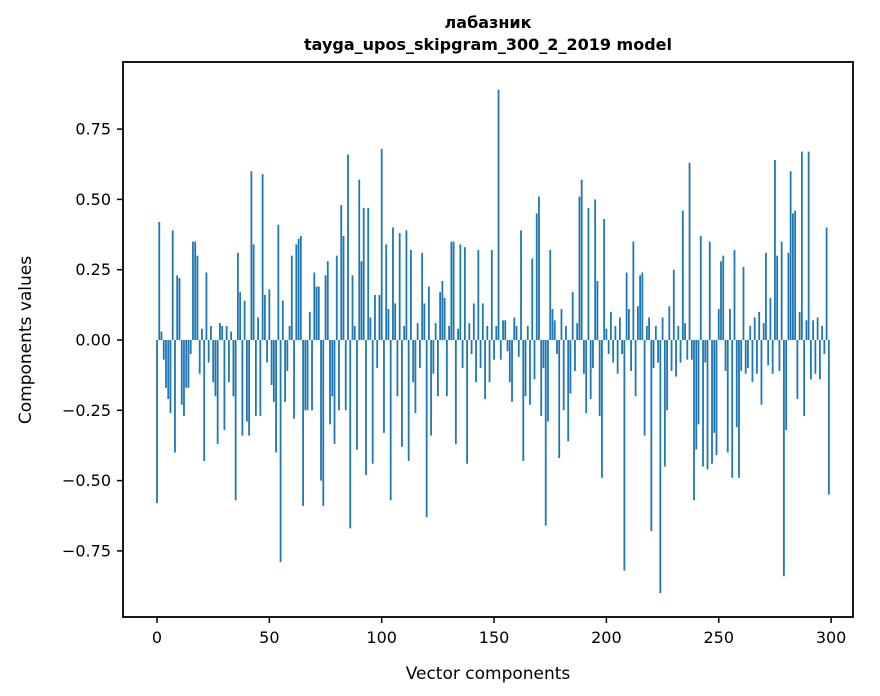 The width and height of the screenshot is (880, 696). What do you see at coordinates (26, 340) in the screenshot?
I see `y-axis-label: Components values` at bounding box center [26, 340].